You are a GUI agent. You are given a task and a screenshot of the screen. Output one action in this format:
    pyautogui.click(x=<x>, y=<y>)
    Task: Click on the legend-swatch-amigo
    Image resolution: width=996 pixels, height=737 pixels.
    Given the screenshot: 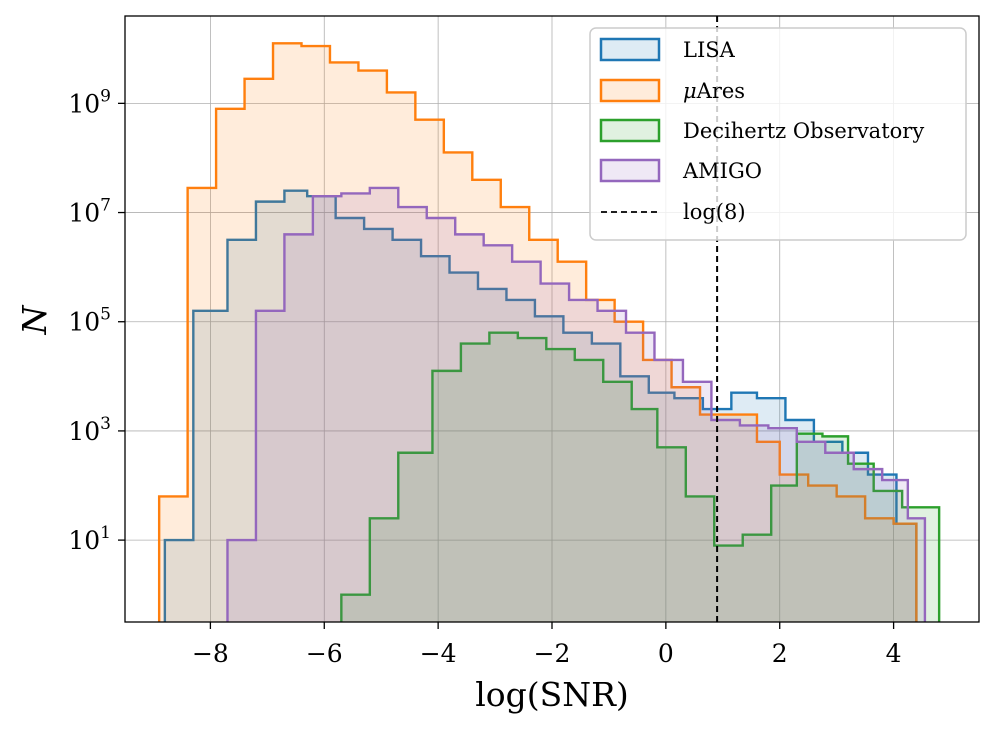 What is the action you would take?
    pyautogui.click(x=630, y=170)
    